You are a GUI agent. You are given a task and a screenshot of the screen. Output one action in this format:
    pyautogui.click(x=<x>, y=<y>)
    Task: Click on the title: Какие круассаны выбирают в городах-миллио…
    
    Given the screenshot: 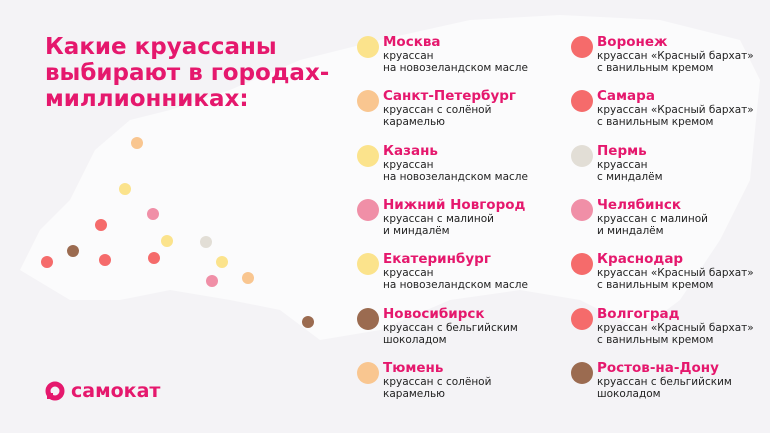 What is the action you would take?
    pyautogui.click(x=187, y=73)
    